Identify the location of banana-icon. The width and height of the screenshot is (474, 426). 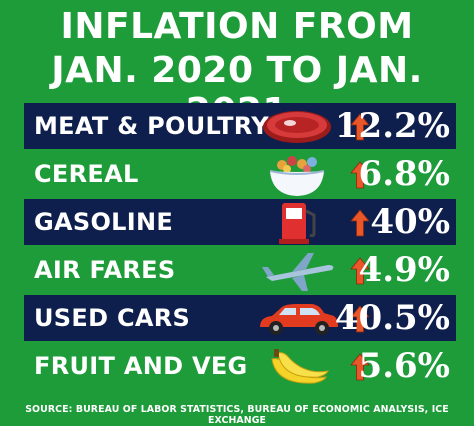
(300, 366).